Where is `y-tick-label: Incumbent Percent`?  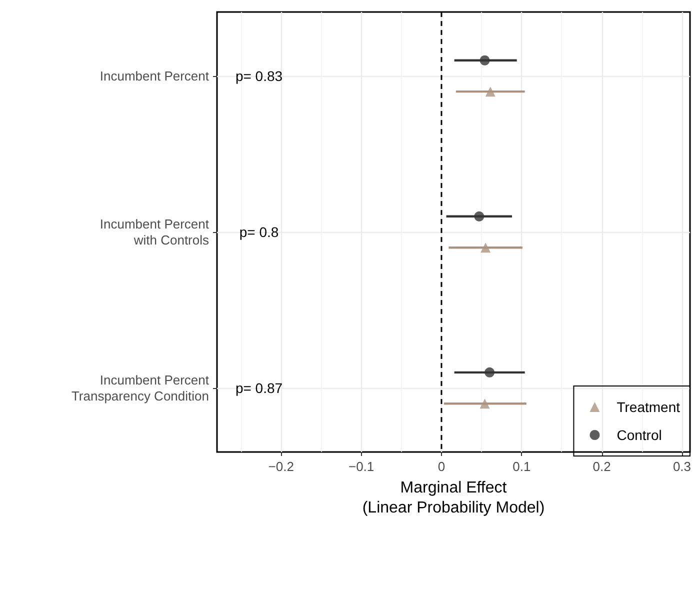
y-tick-label: Incumbent Percent is located at coordinates (155, 76).